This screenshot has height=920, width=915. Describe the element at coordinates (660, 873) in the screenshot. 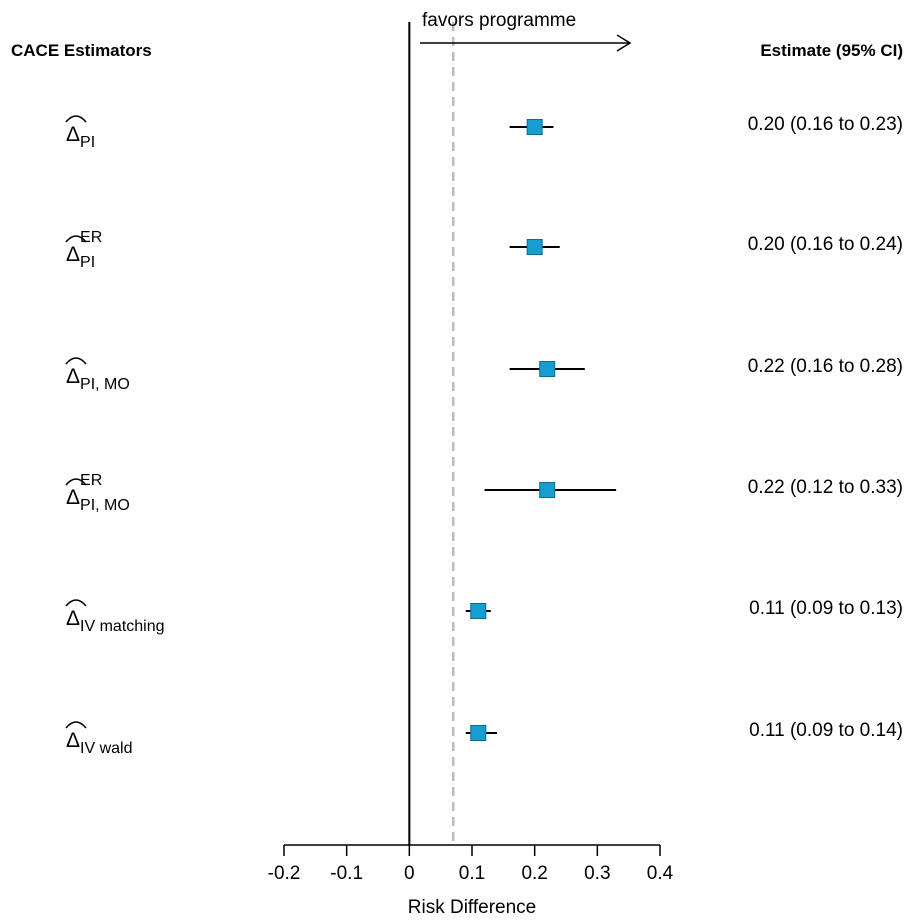

I see `x-tick-label: 0.4` at that location.